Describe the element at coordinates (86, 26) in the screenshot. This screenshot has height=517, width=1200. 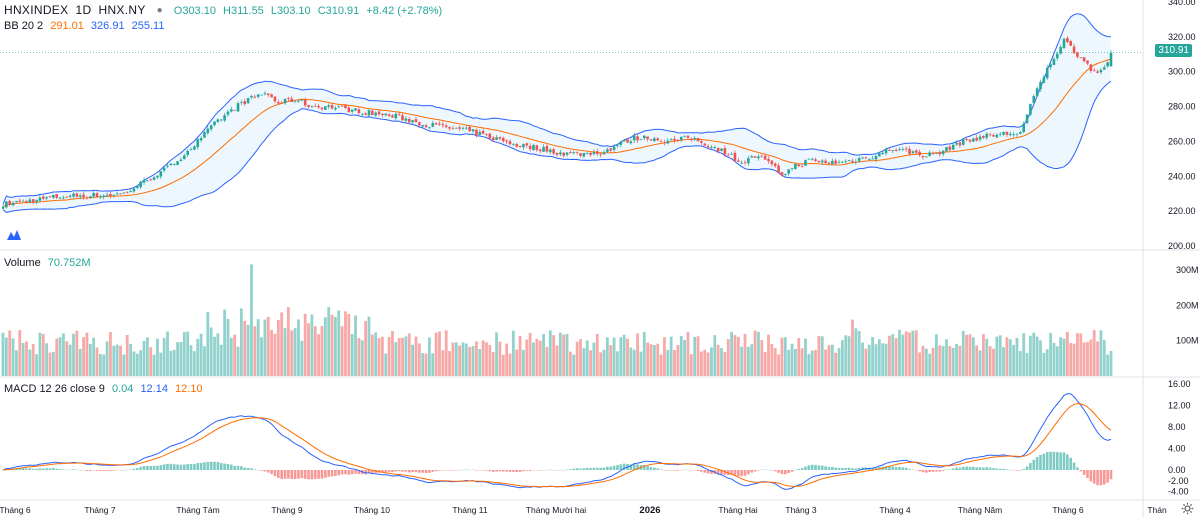
I see `bb-legend: BB 20 2 291.01 326.91 255.11` at that location.